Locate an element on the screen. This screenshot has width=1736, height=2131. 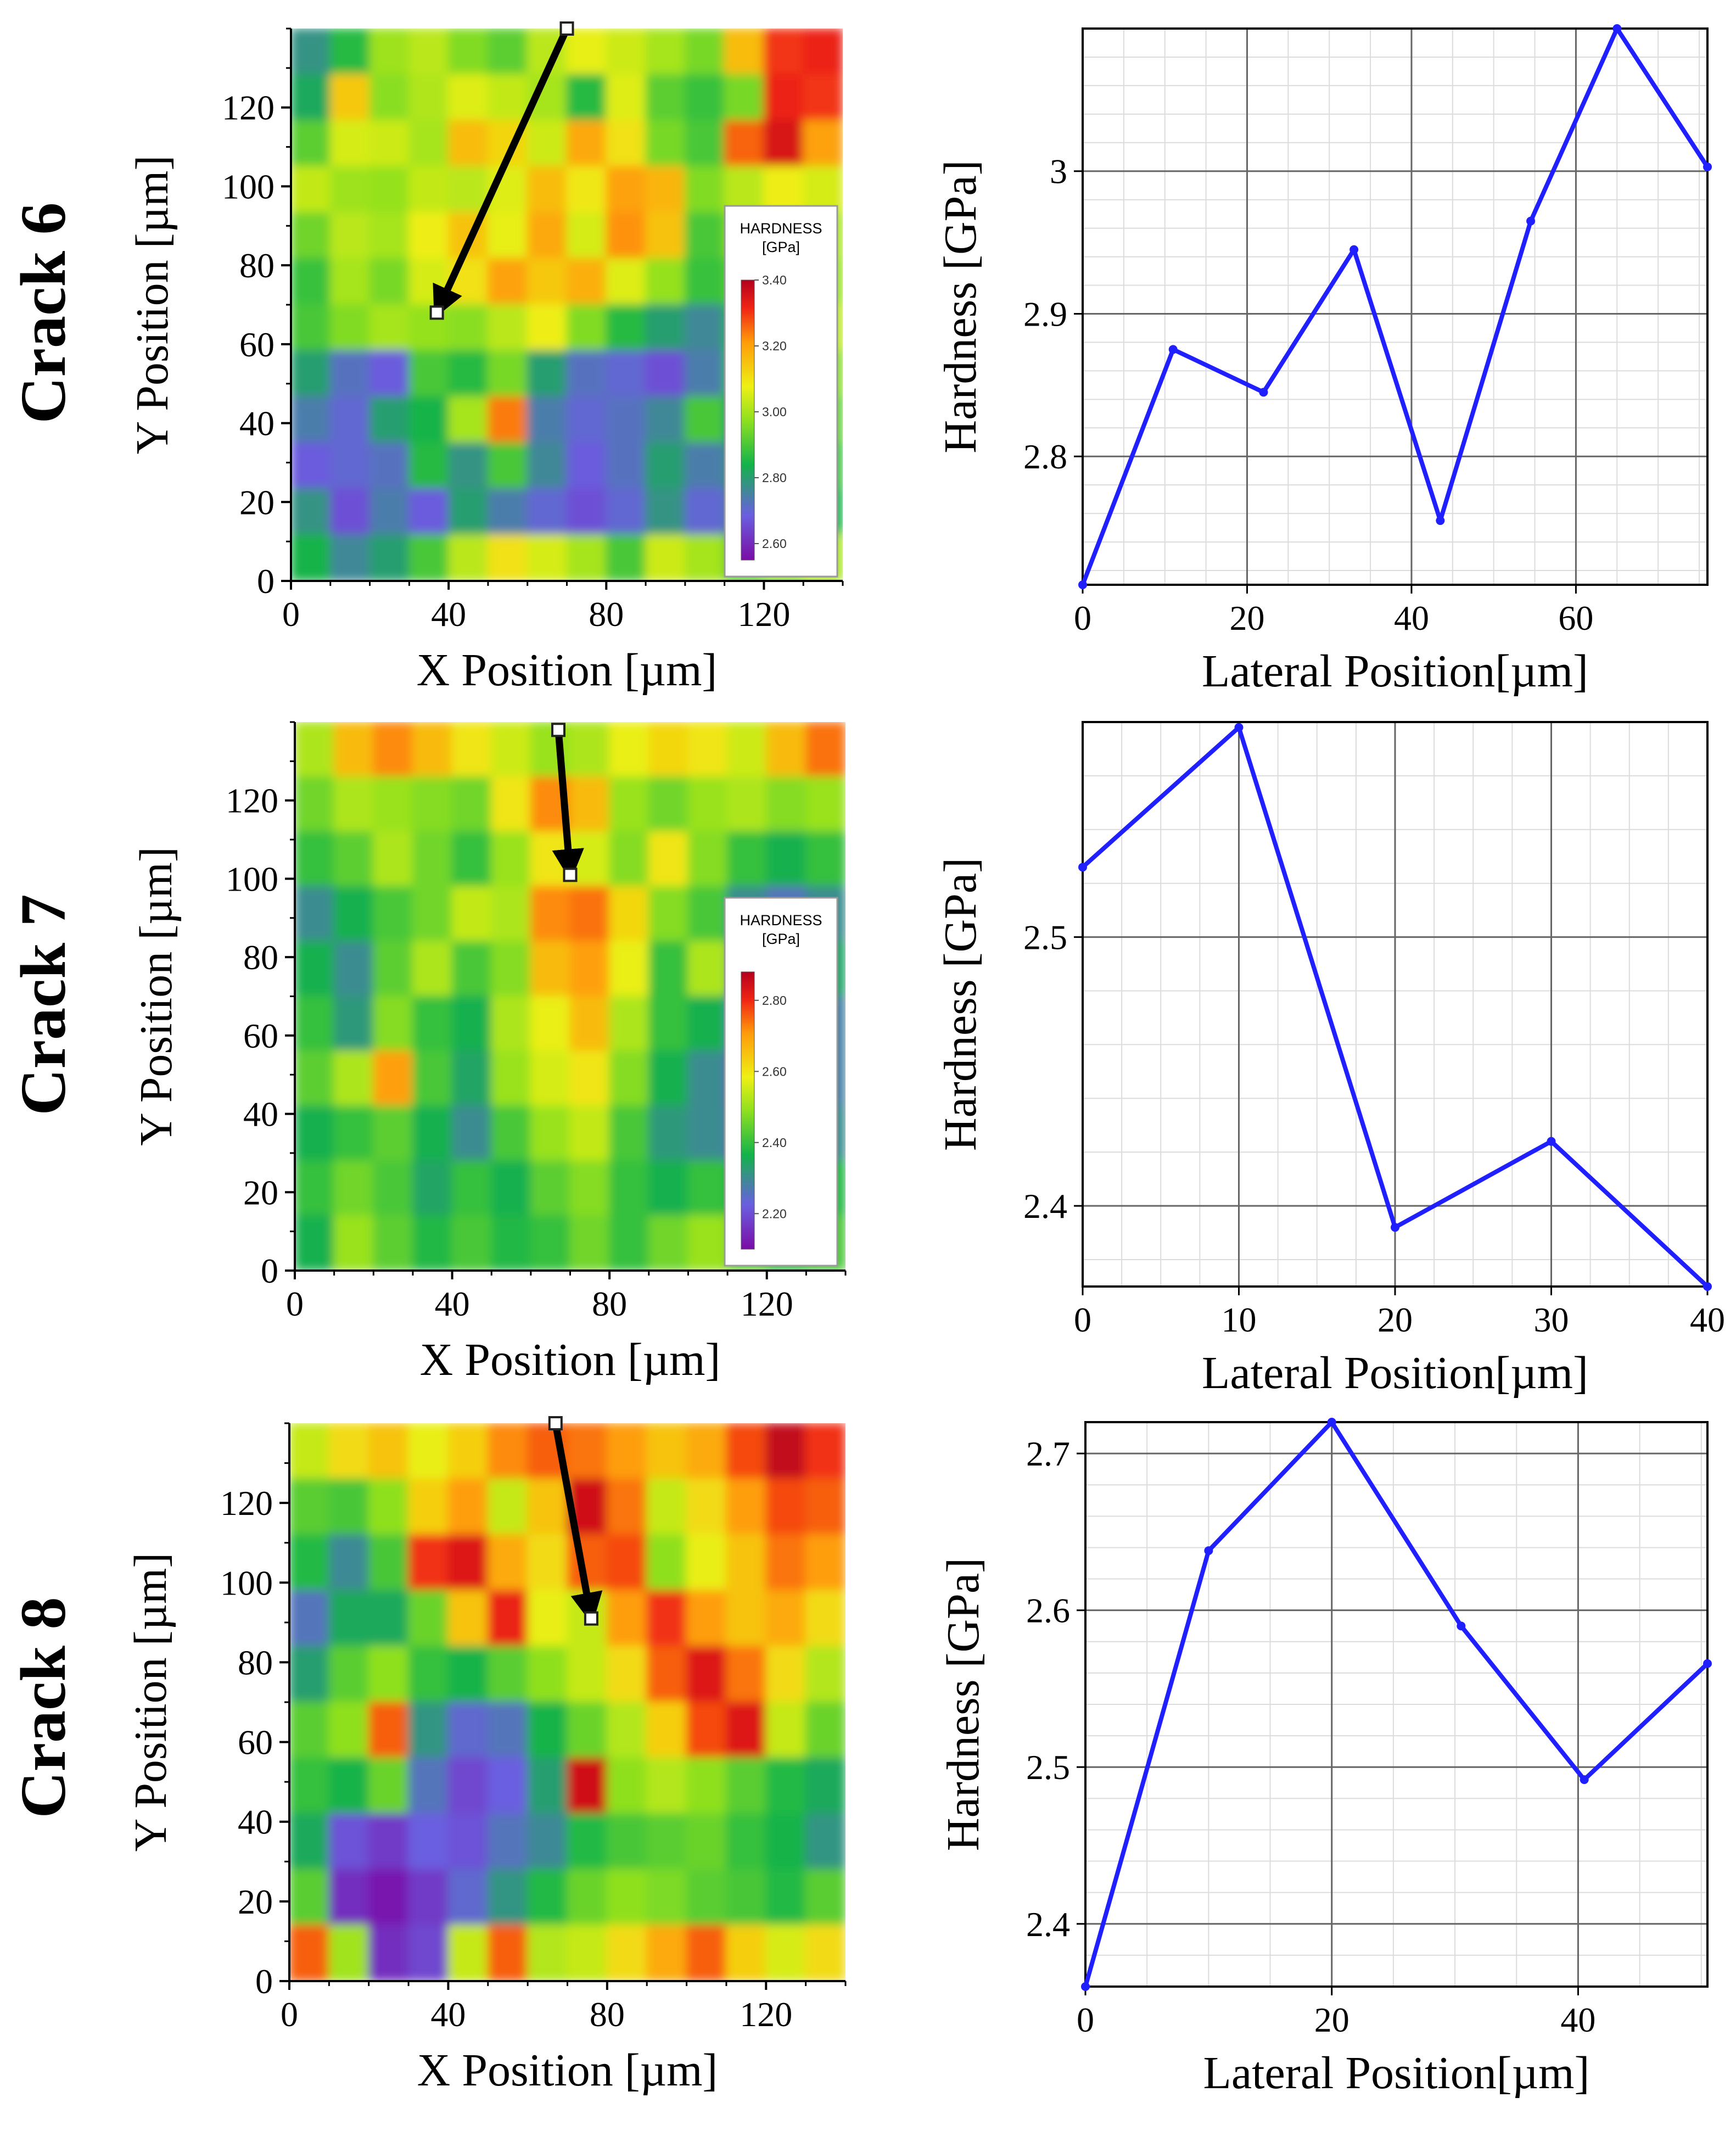
y-tick-label: 80 is located at coordinates (257, 265).